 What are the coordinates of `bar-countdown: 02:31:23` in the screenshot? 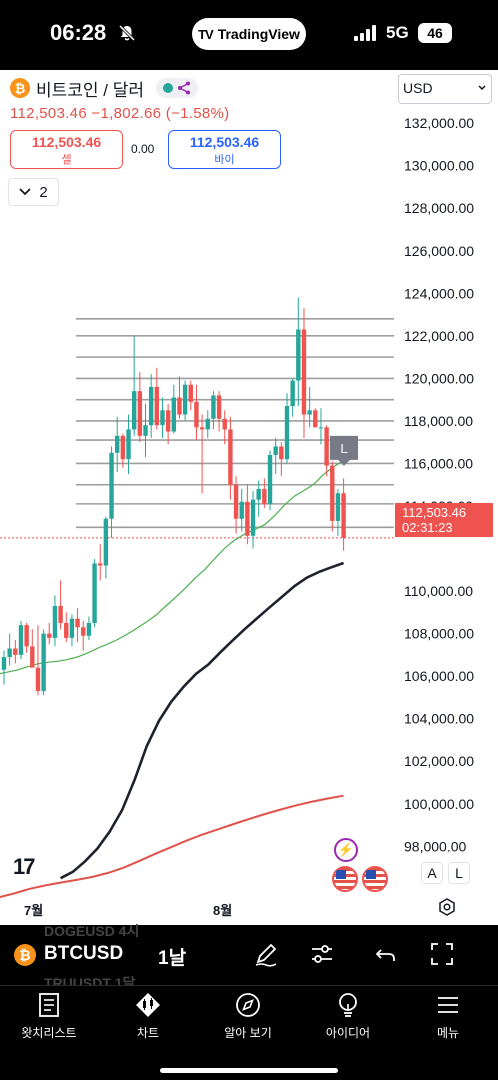 It's located at (427, 527).